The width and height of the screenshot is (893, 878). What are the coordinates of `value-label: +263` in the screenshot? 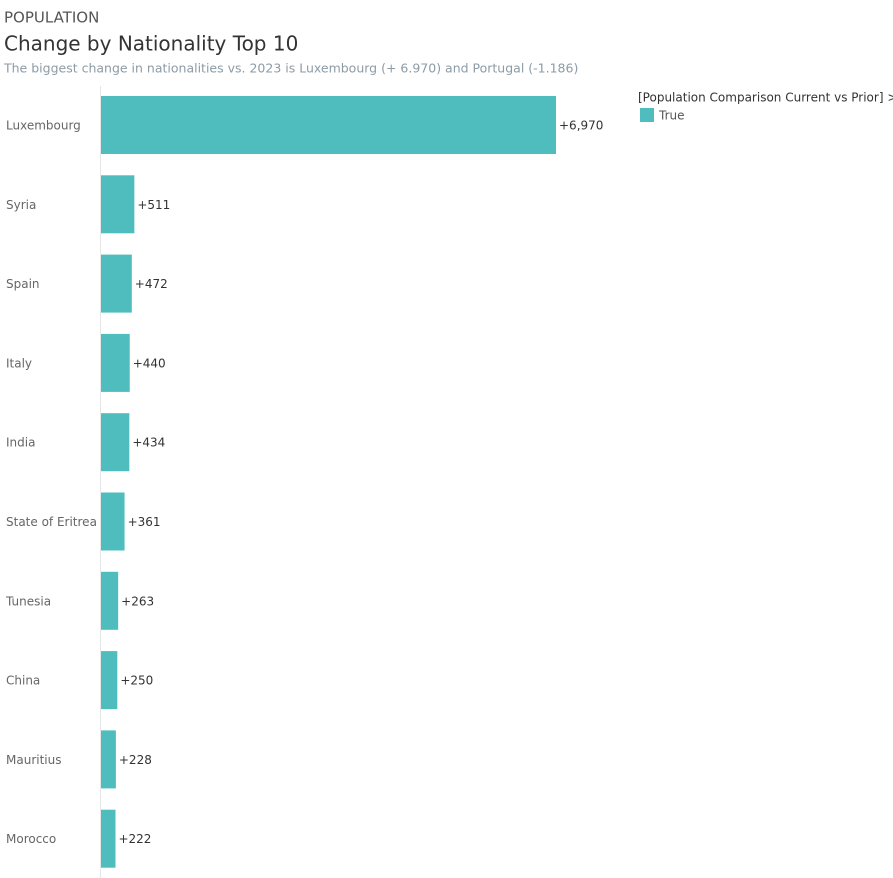 It's located at (137, 601).